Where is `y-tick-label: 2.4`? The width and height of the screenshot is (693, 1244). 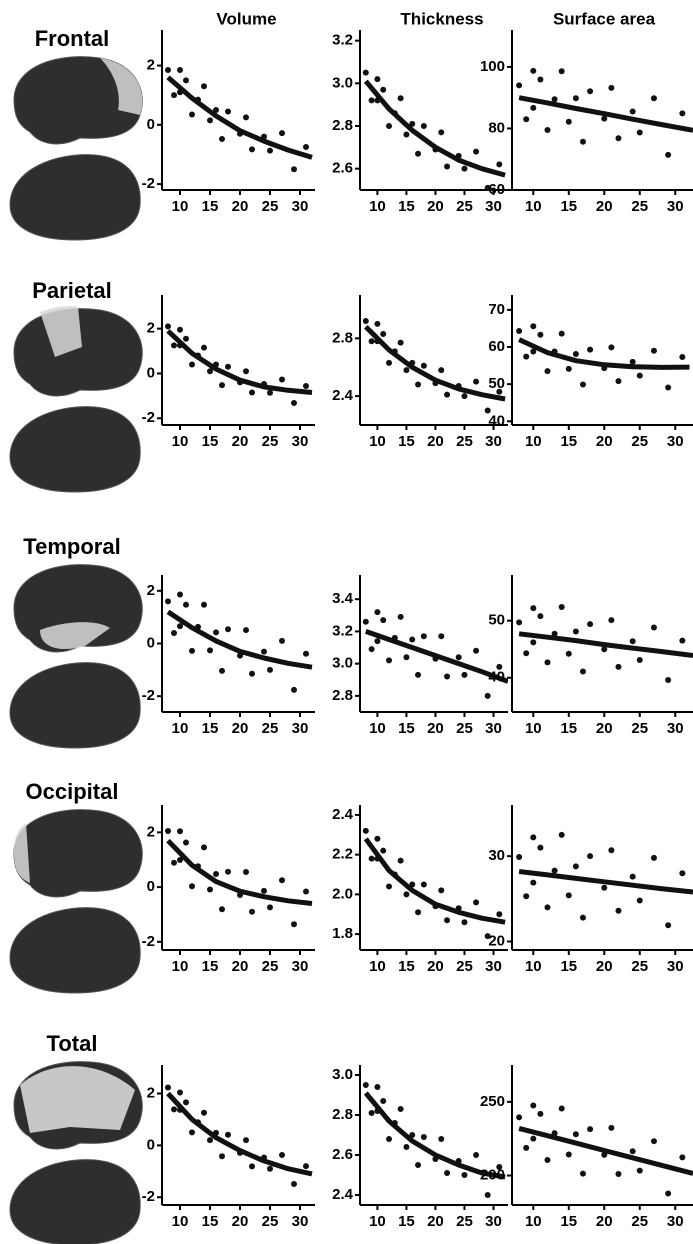
y-tick-label: 2.4 is located at coordinates (343, 814).